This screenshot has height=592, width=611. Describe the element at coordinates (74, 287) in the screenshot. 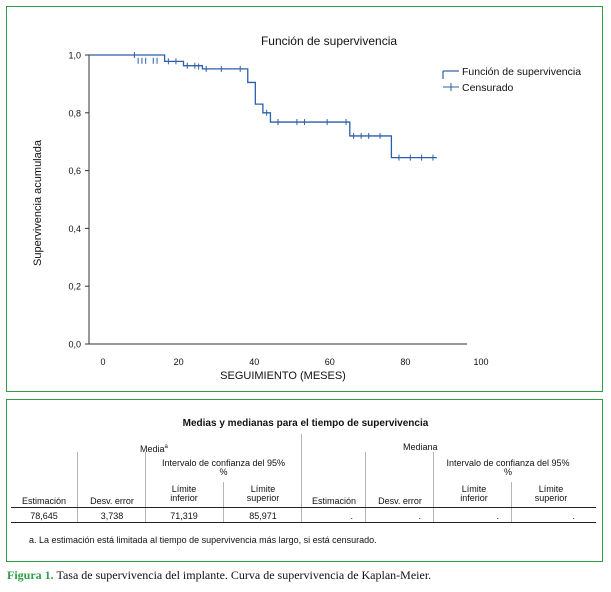

I see `y-tick-label: 0,2` at that location.